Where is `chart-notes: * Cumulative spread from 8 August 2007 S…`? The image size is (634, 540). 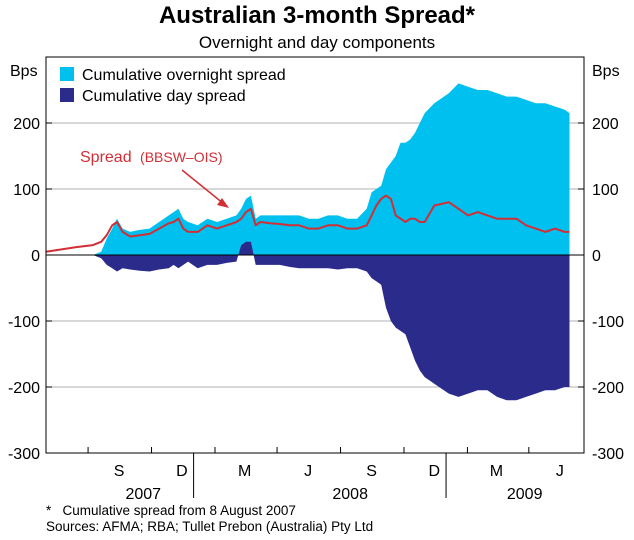 chart-notes: * Cumulative spread from 8 August 2007 S… is located at coordinates (209, 519).